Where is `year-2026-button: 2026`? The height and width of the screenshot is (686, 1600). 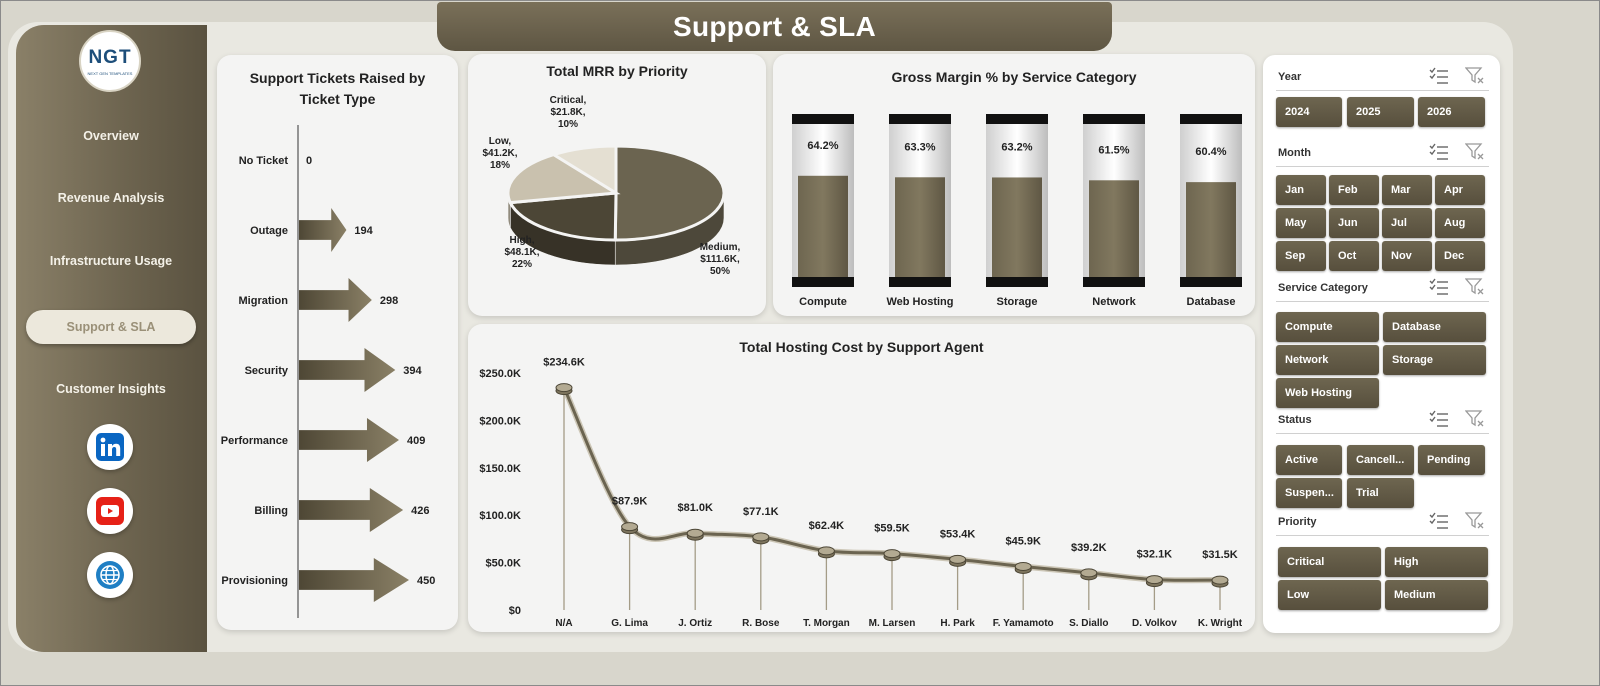
year-2026-button: 2026 is located at coordinates (1451, 112).